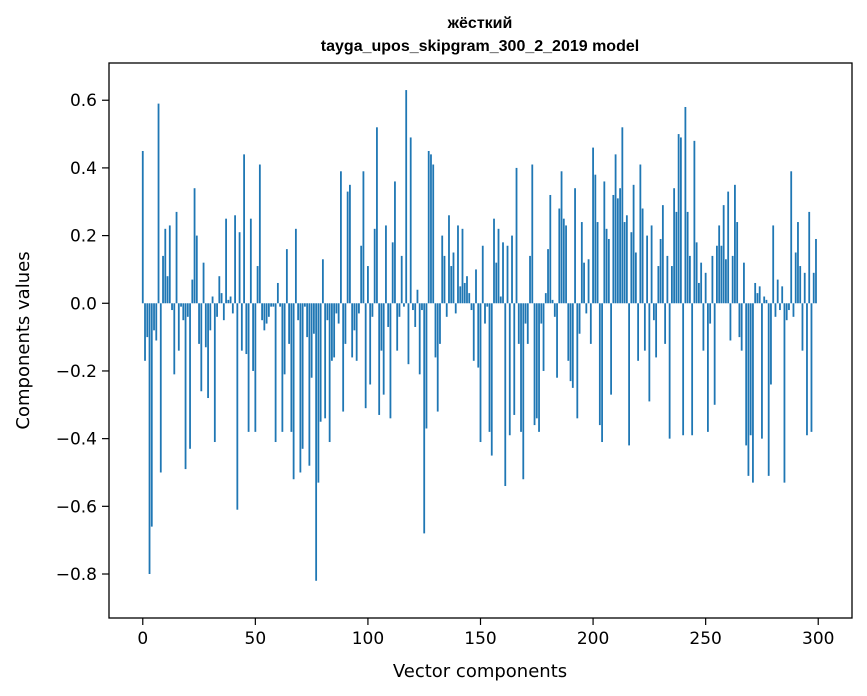  What do you see at coordinates (256, 639) in the screenshot?
I see `x-tick-label: 50` at bounding box center [256, 639].